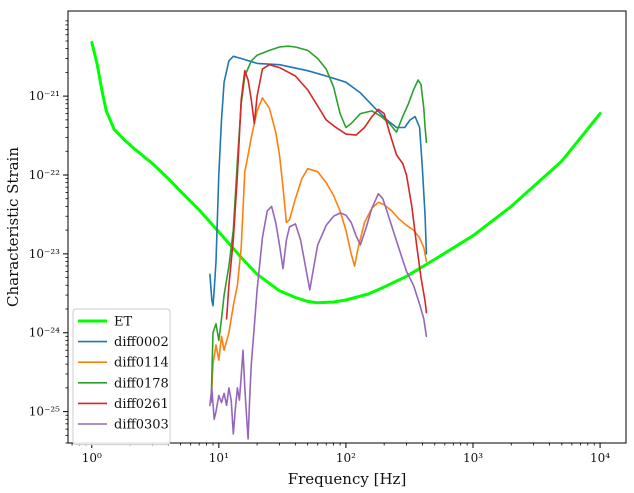  I want to click on y-axis-label: Characteristic Strain, so click(13, 227).